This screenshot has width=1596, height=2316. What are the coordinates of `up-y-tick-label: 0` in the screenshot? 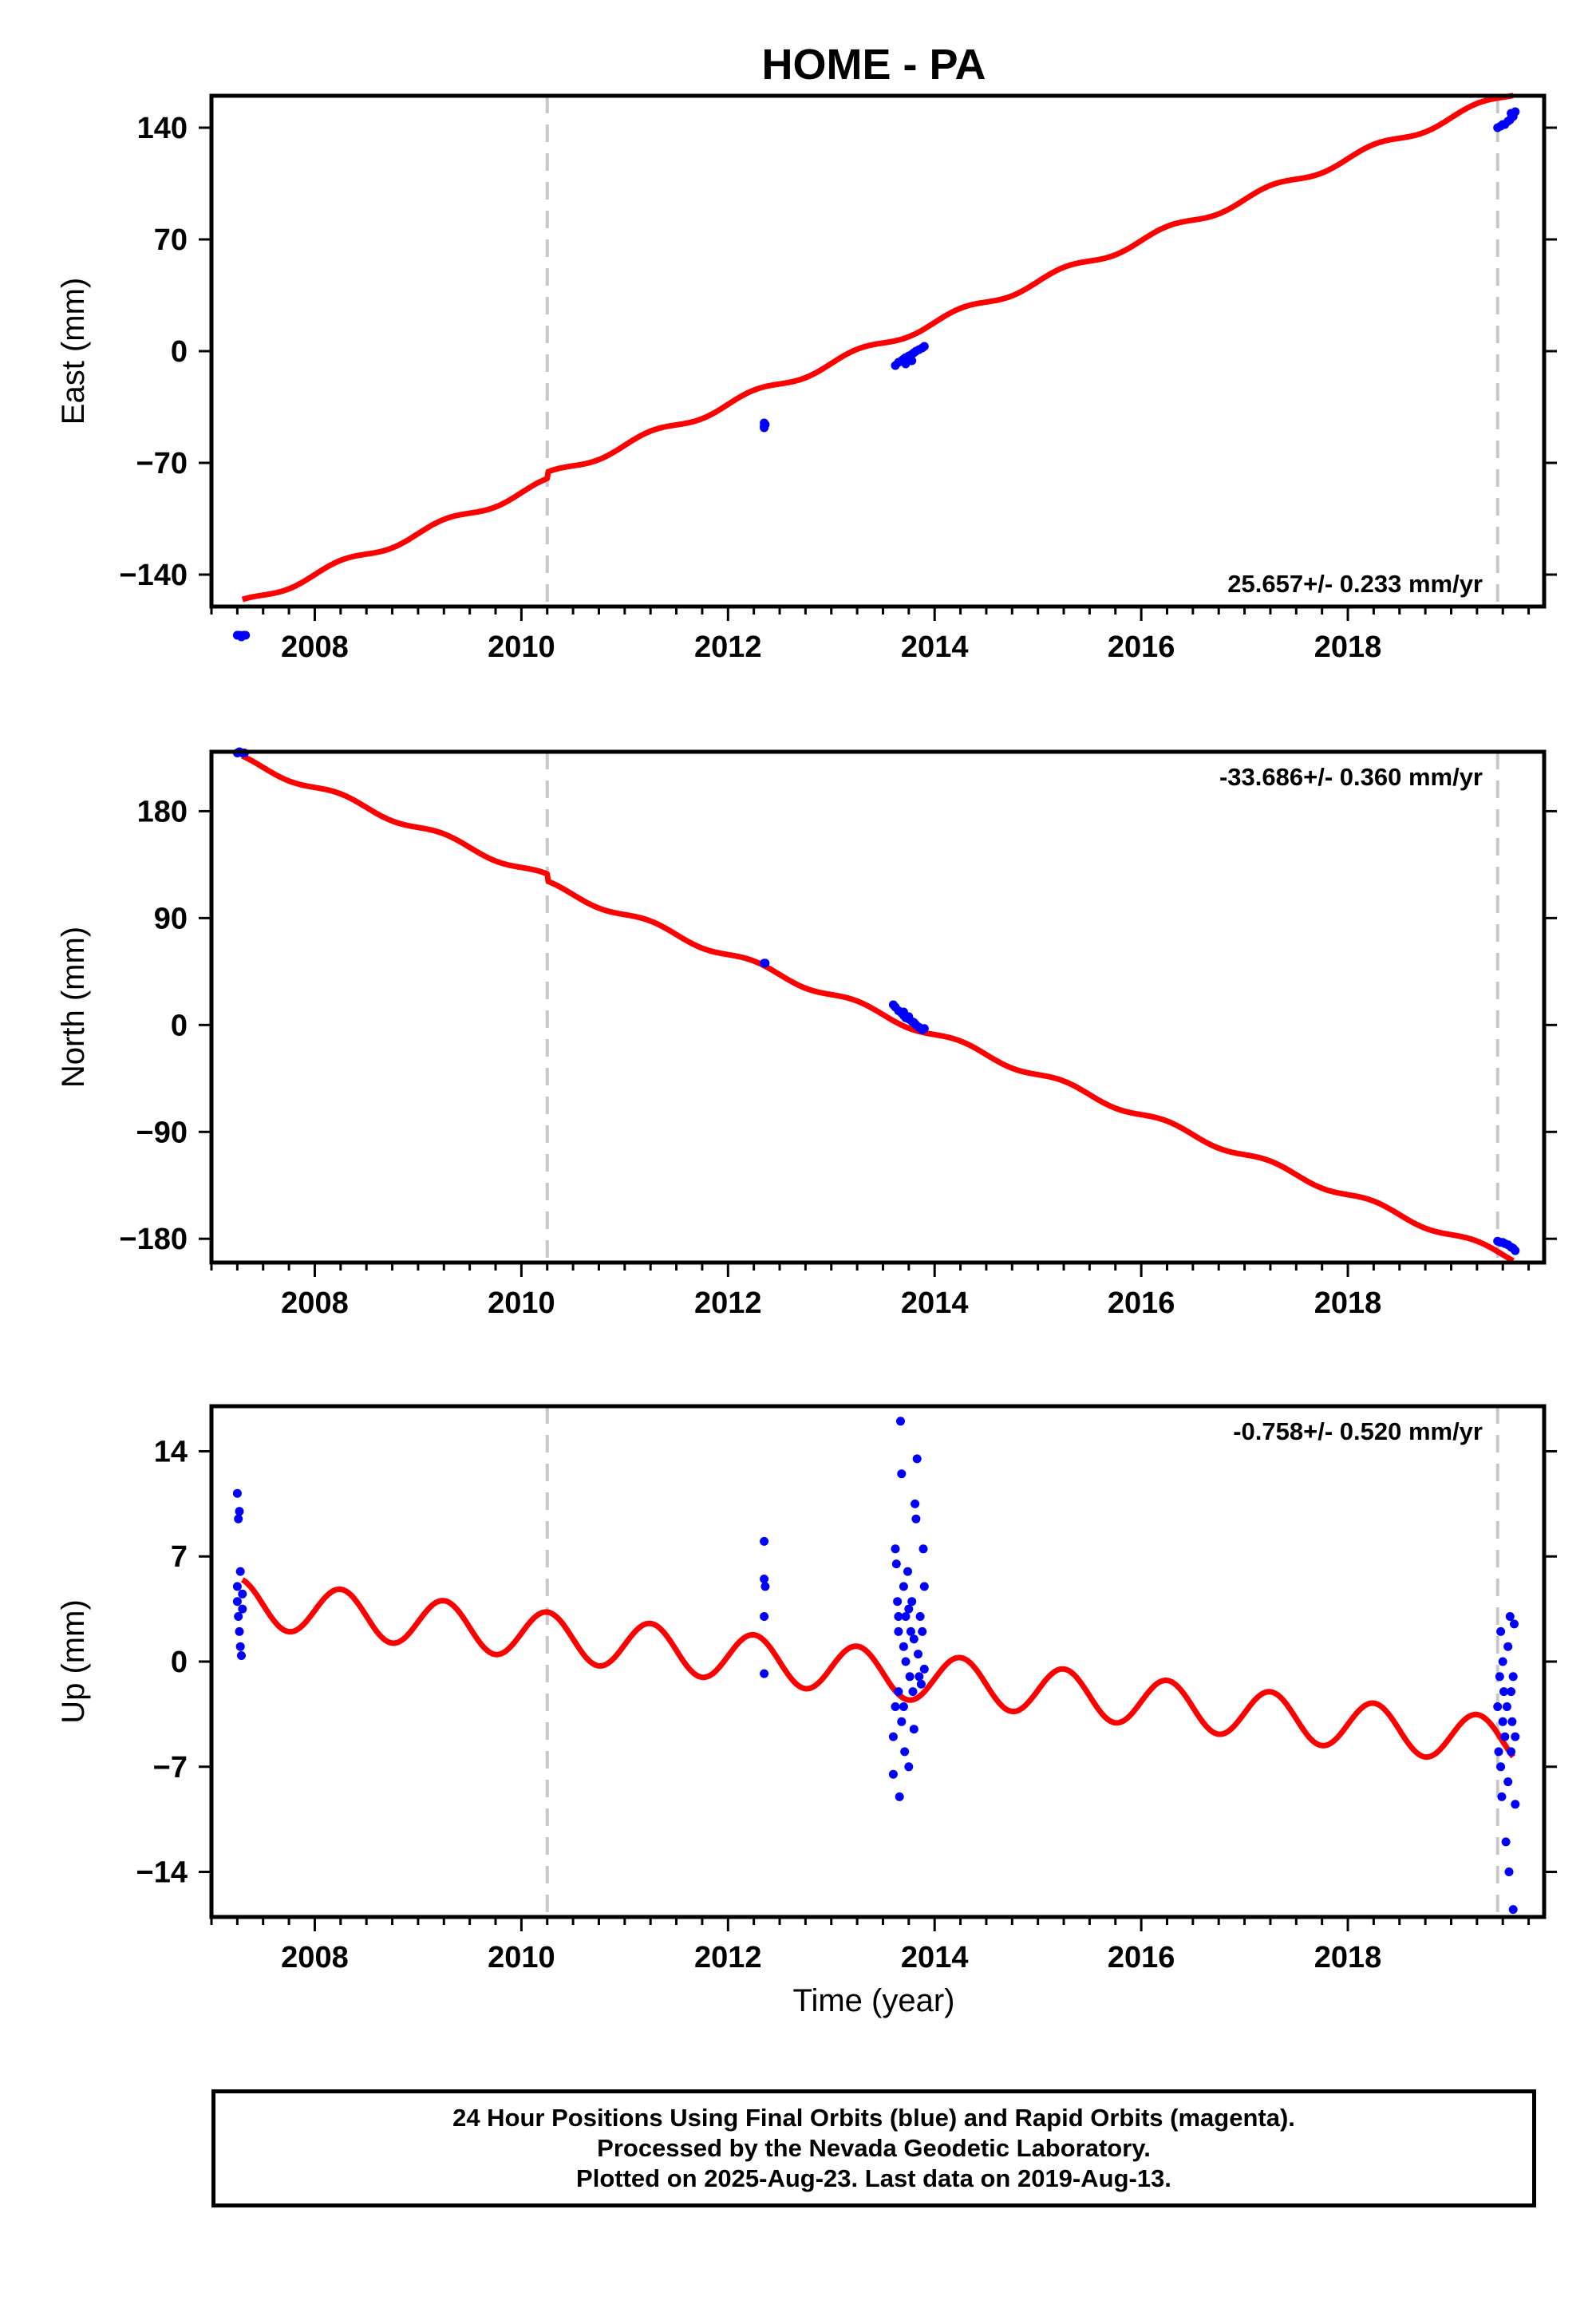 It's located at (179, 1662).